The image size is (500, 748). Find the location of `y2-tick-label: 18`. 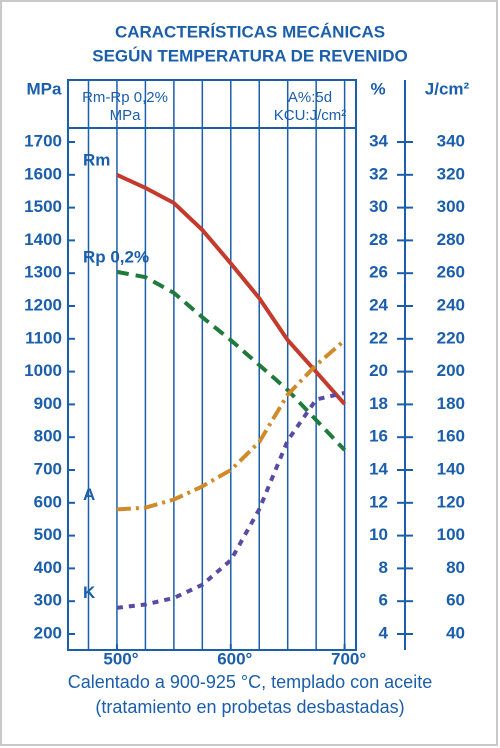

y2-tick-label: 18 is located at coordinates (378, 403).